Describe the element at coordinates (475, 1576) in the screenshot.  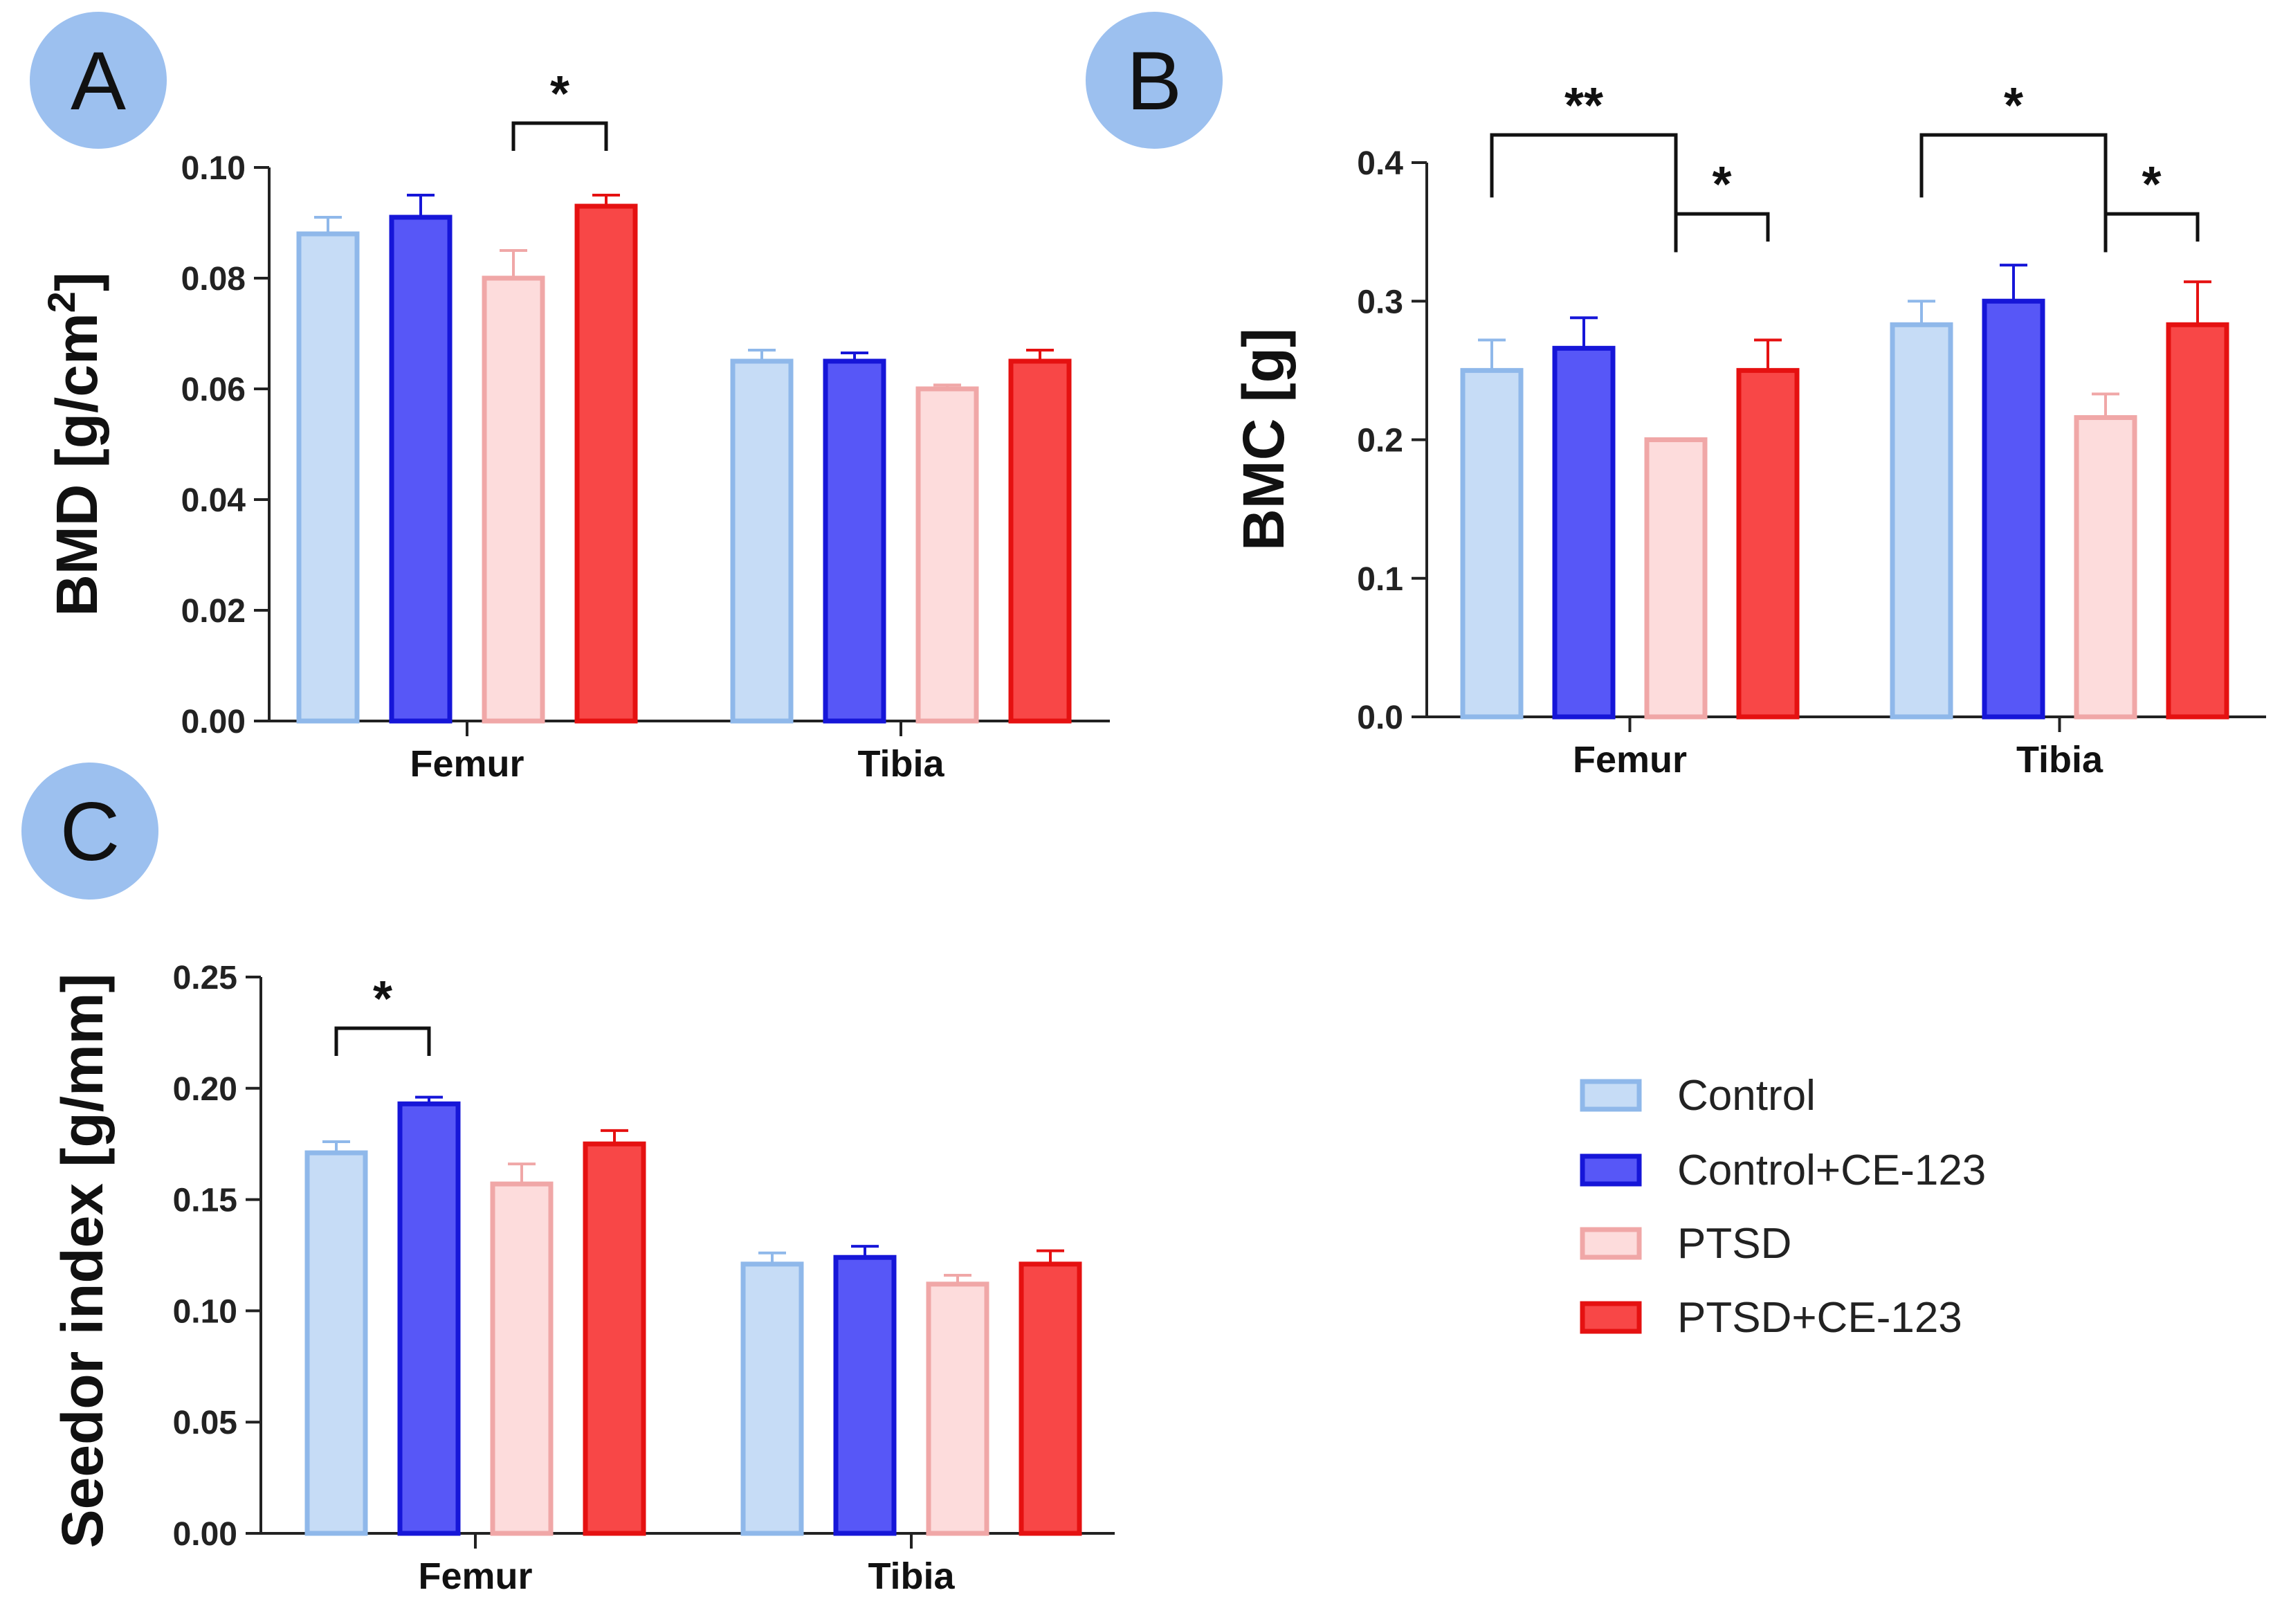
I see `panel-c-x-tick-label: Femur` at that location.